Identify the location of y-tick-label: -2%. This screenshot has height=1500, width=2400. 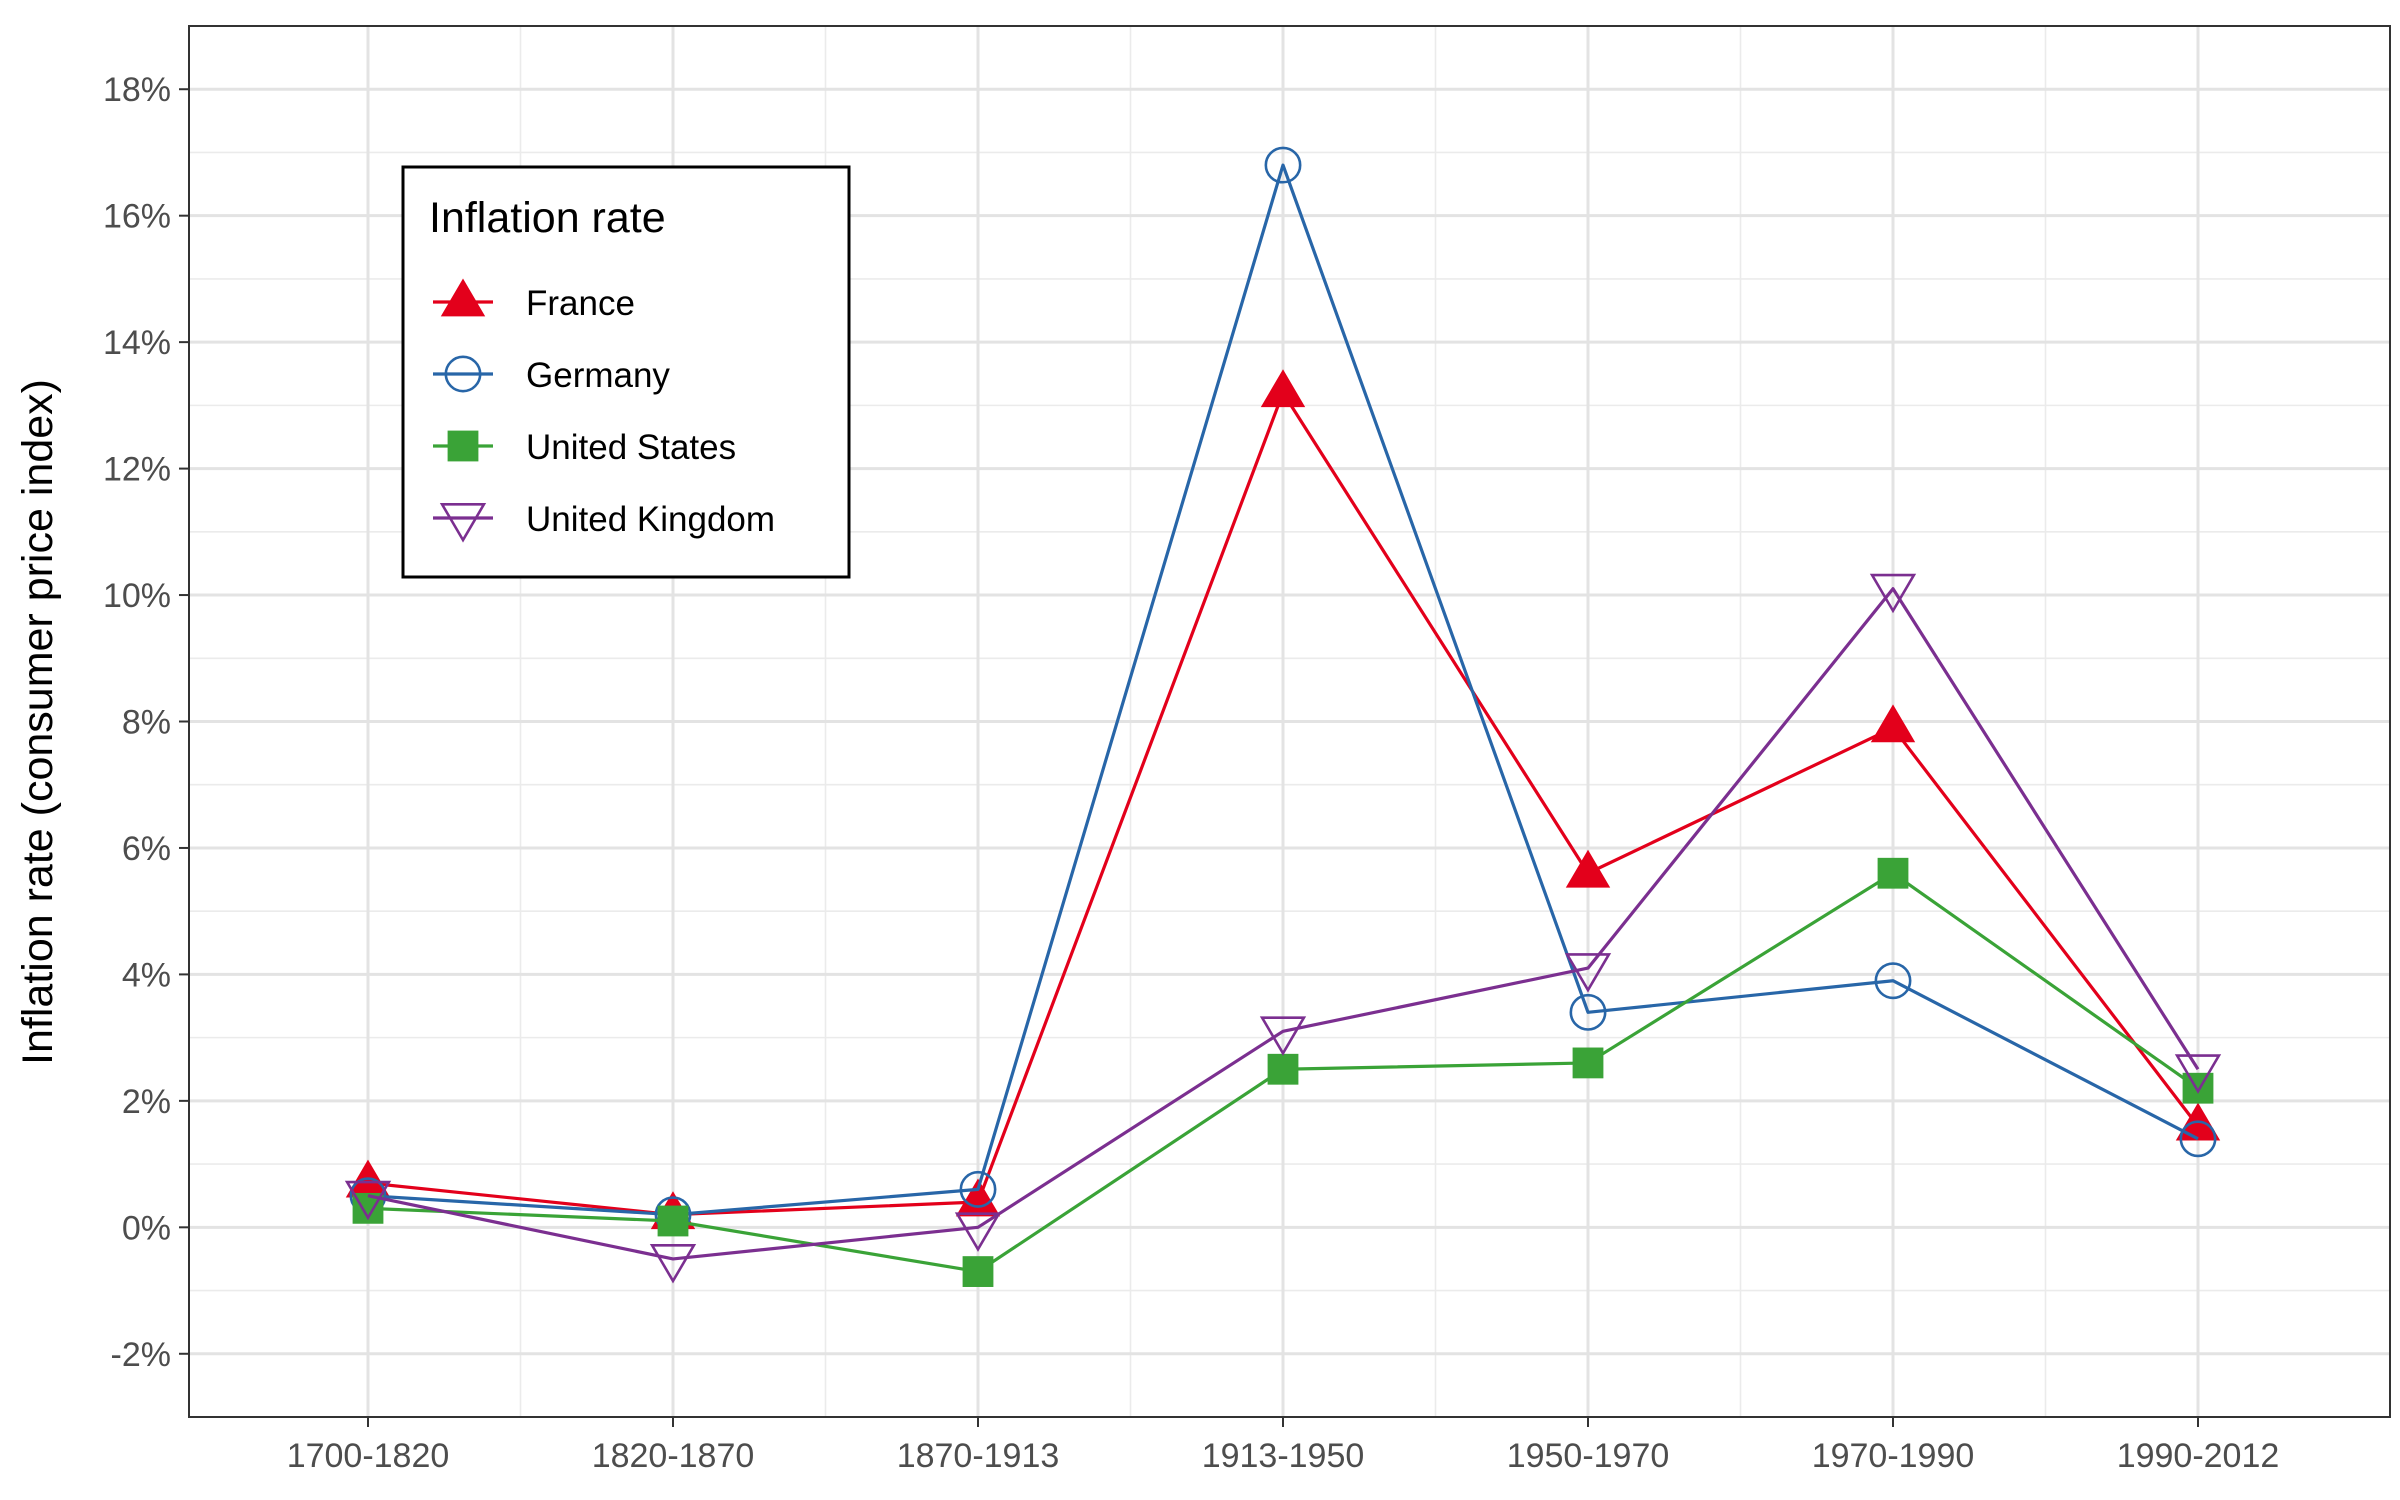
(141, 1355).